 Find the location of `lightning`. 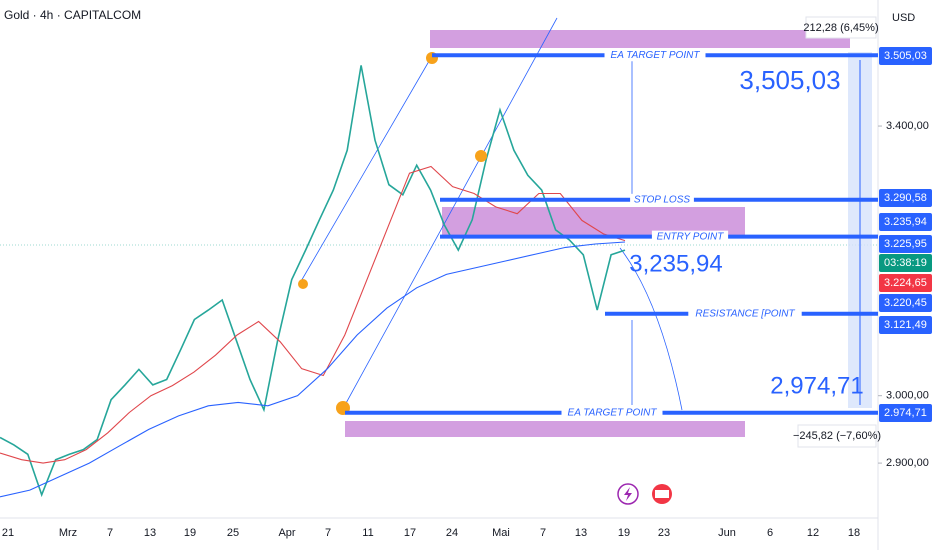

lightning is located at coordinates (628, 494).